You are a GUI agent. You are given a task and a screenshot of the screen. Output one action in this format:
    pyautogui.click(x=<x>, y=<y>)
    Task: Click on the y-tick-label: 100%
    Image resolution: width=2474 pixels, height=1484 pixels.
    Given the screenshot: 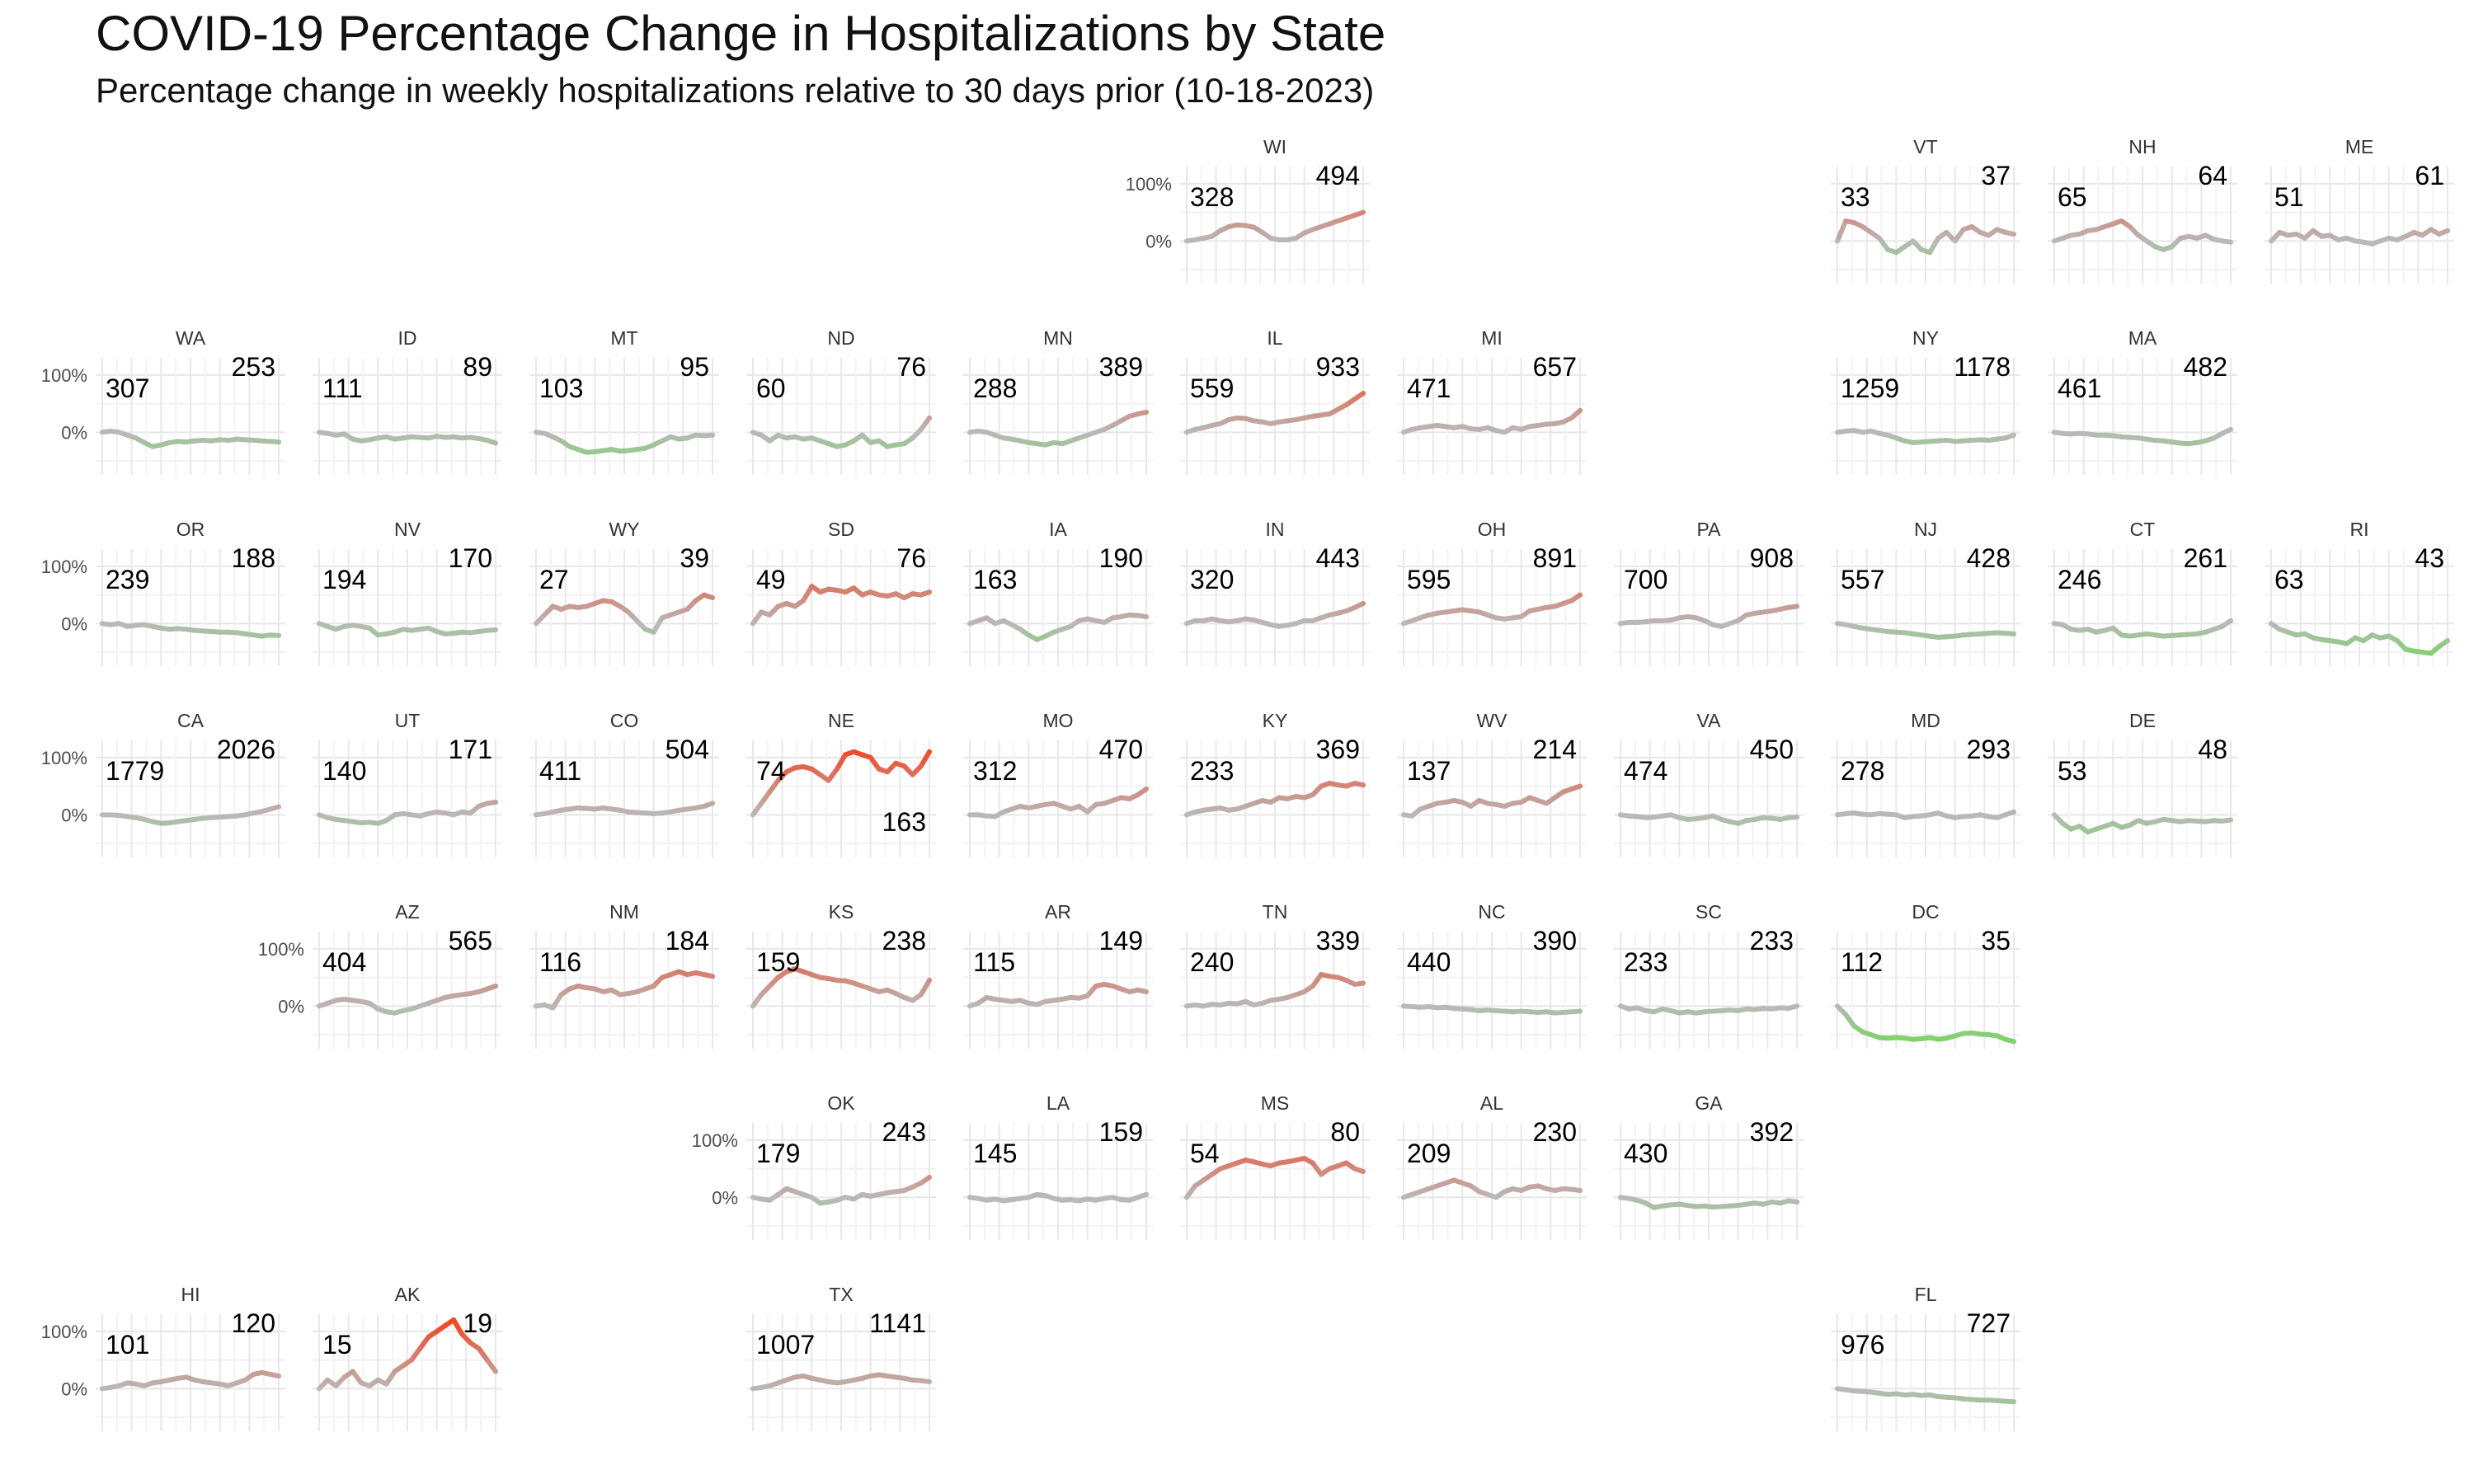 What is the action you would take?
    pyautogui.click(x=715, y=1140)
    